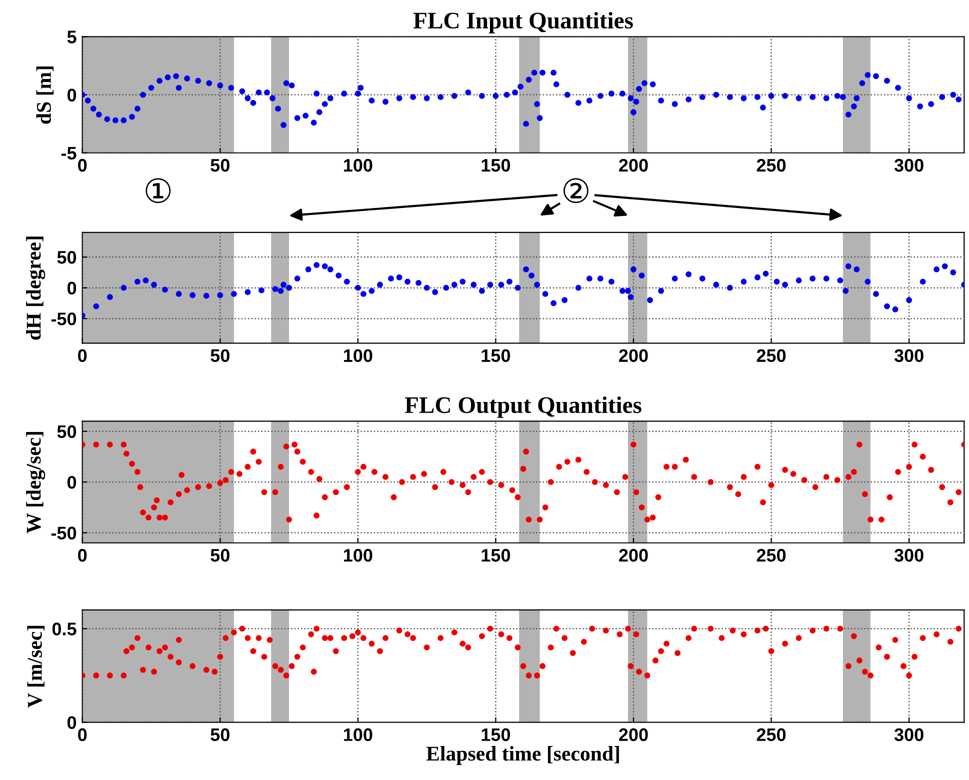 This screenshot has height=780, width=969. Describe the element at coordinates (523, 23) in the screenshot. I see `chart-title: FLC Input Quantities` at that location.